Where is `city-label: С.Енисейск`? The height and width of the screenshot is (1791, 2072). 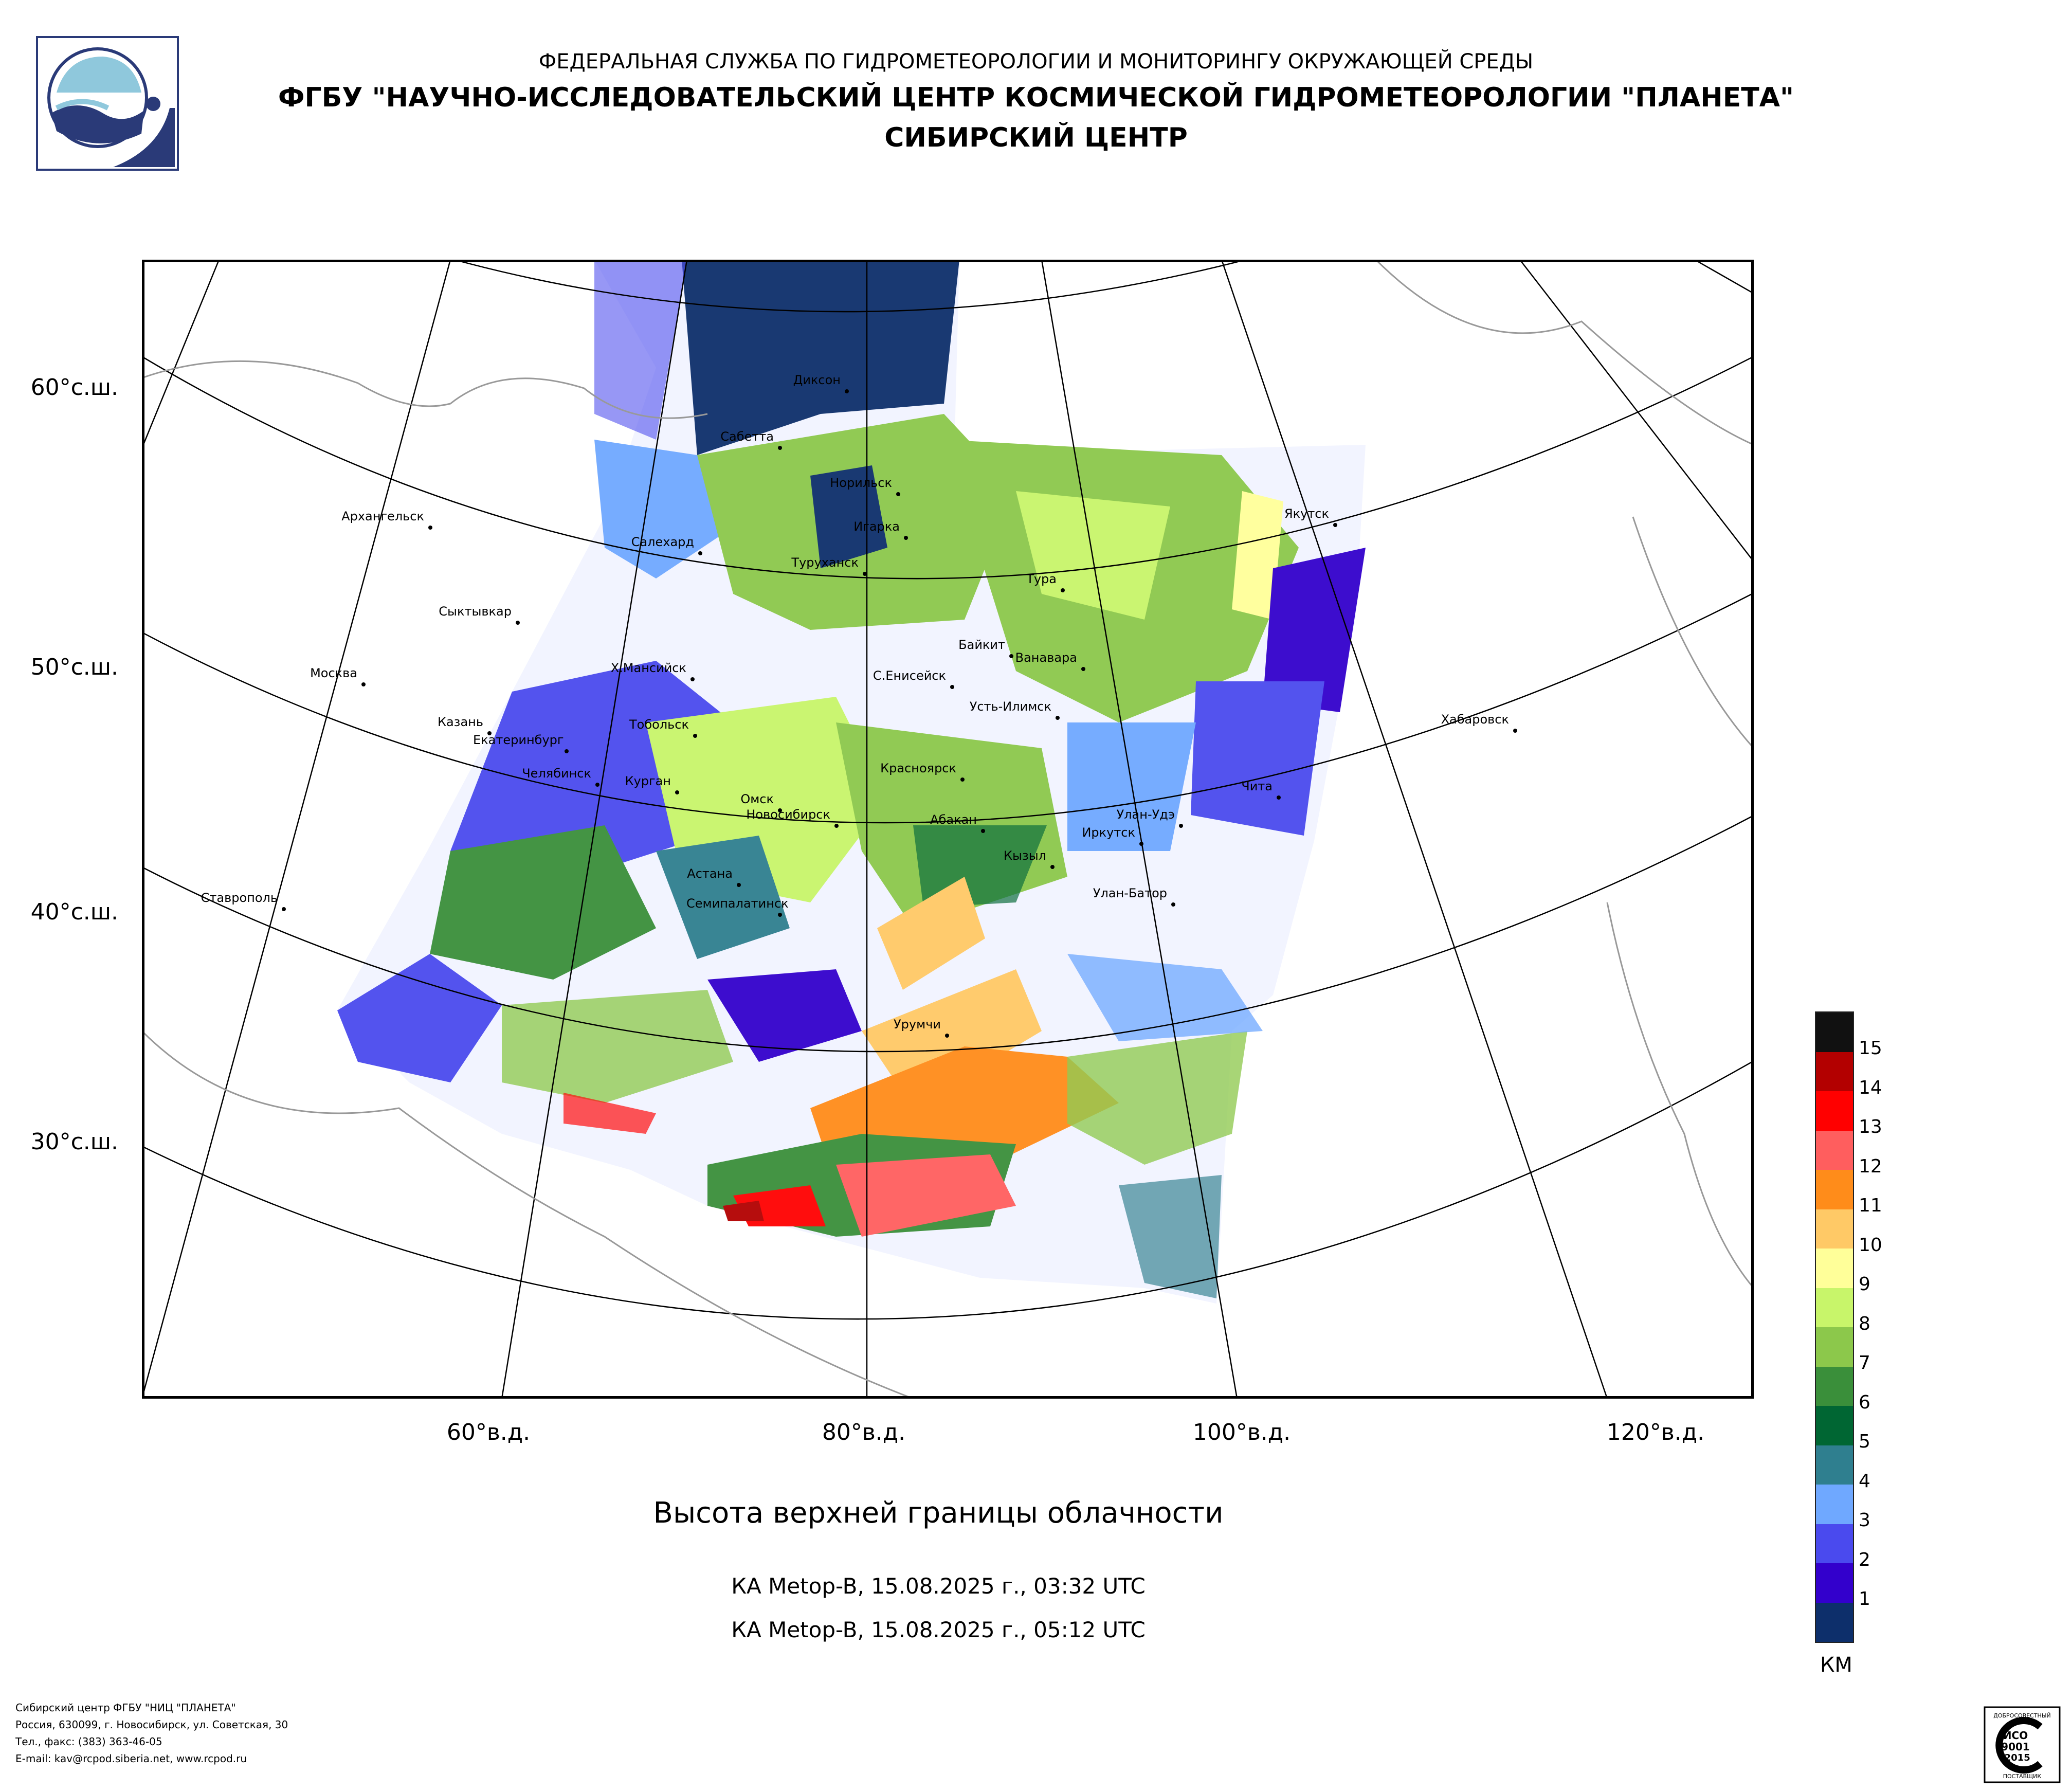 city-label: С.Енисейск is located at coordinates (909, 675).